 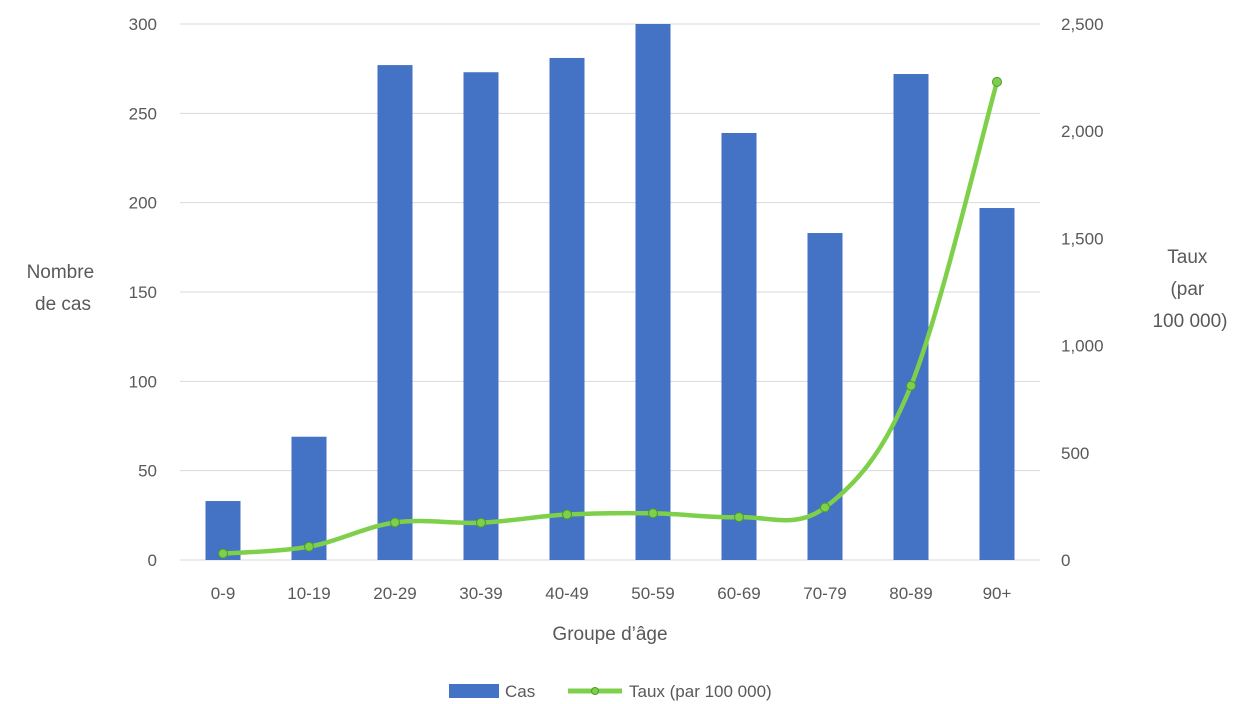 I want to click on x-tick-label: 40-49, so click(x=566, y=593).